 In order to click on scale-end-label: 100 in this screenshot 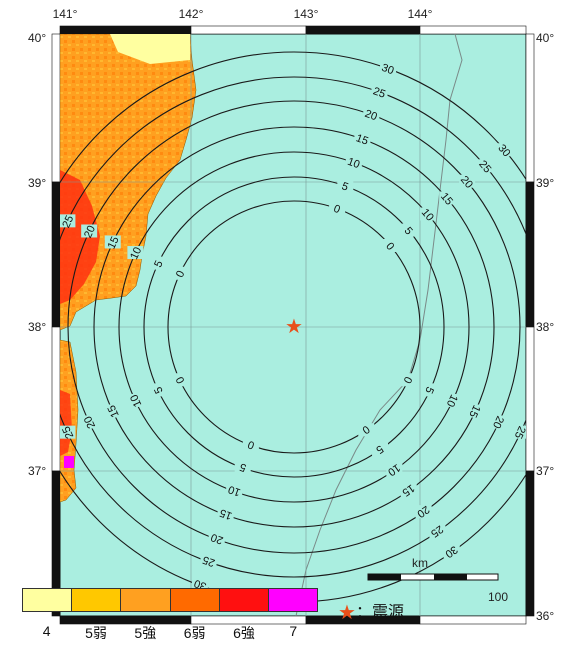, I will do `click(498, 597)`.